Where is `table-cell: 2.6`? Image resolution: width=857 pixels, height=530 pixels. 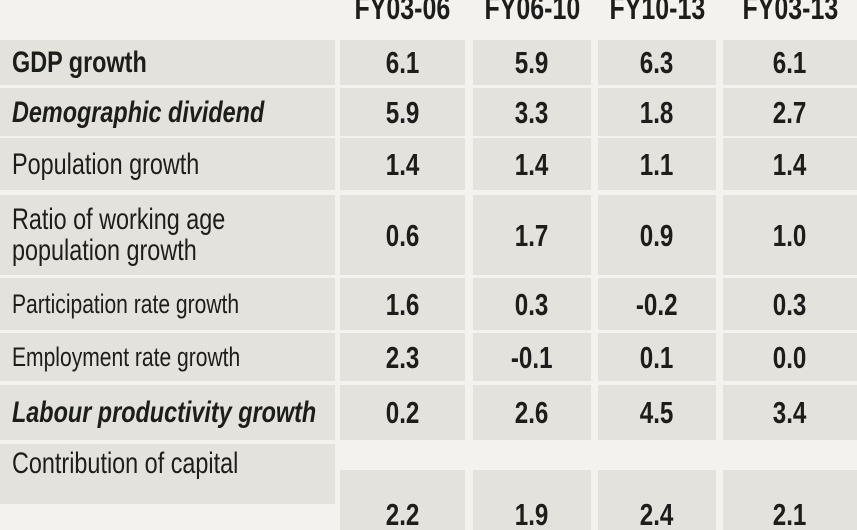 table-cell: 2.6 is located at coordinates (532, 412).